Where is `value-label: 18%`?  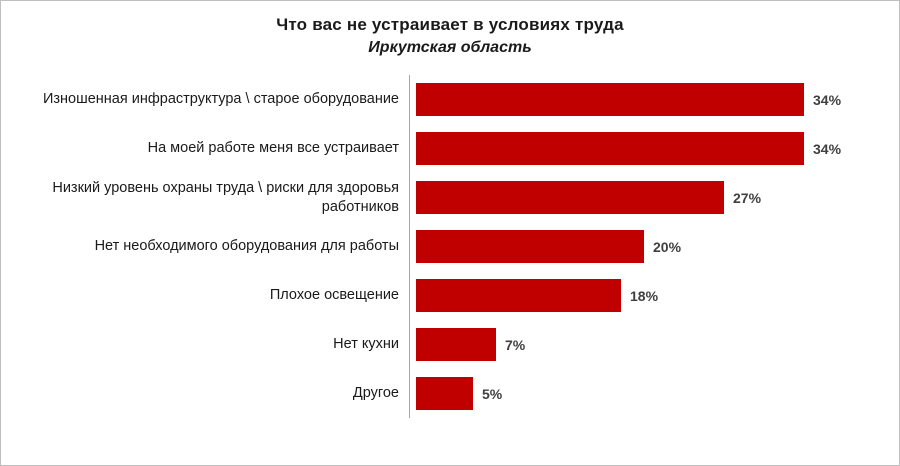
value-label: 18% is located at coordinates (644, 295).